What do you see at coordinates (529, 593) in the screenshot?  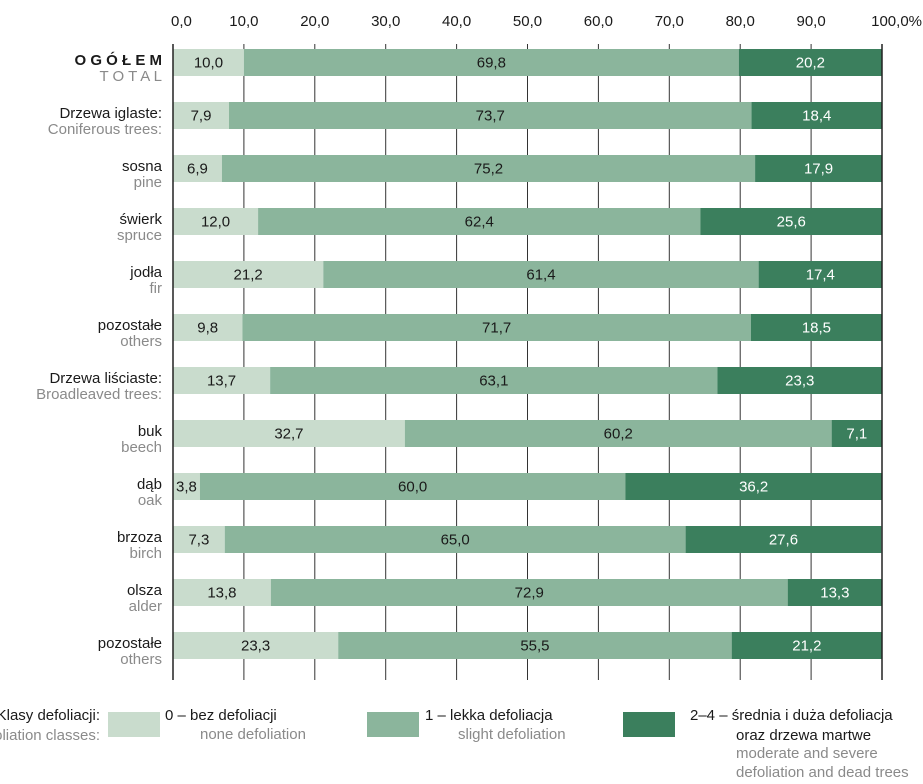 I see `data-label: 72,9` at bounding box center [529, 593].